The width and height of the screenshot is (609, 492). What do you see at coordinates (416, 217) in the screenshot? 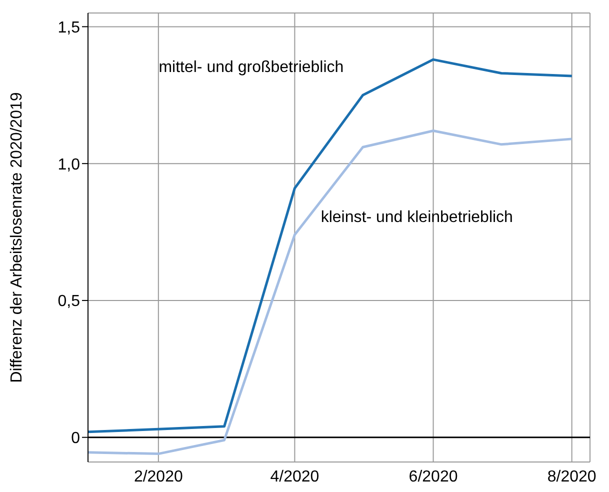
I see `series-label: kleinst- und kleinbetrieblich` at bounding box center [416, 217].